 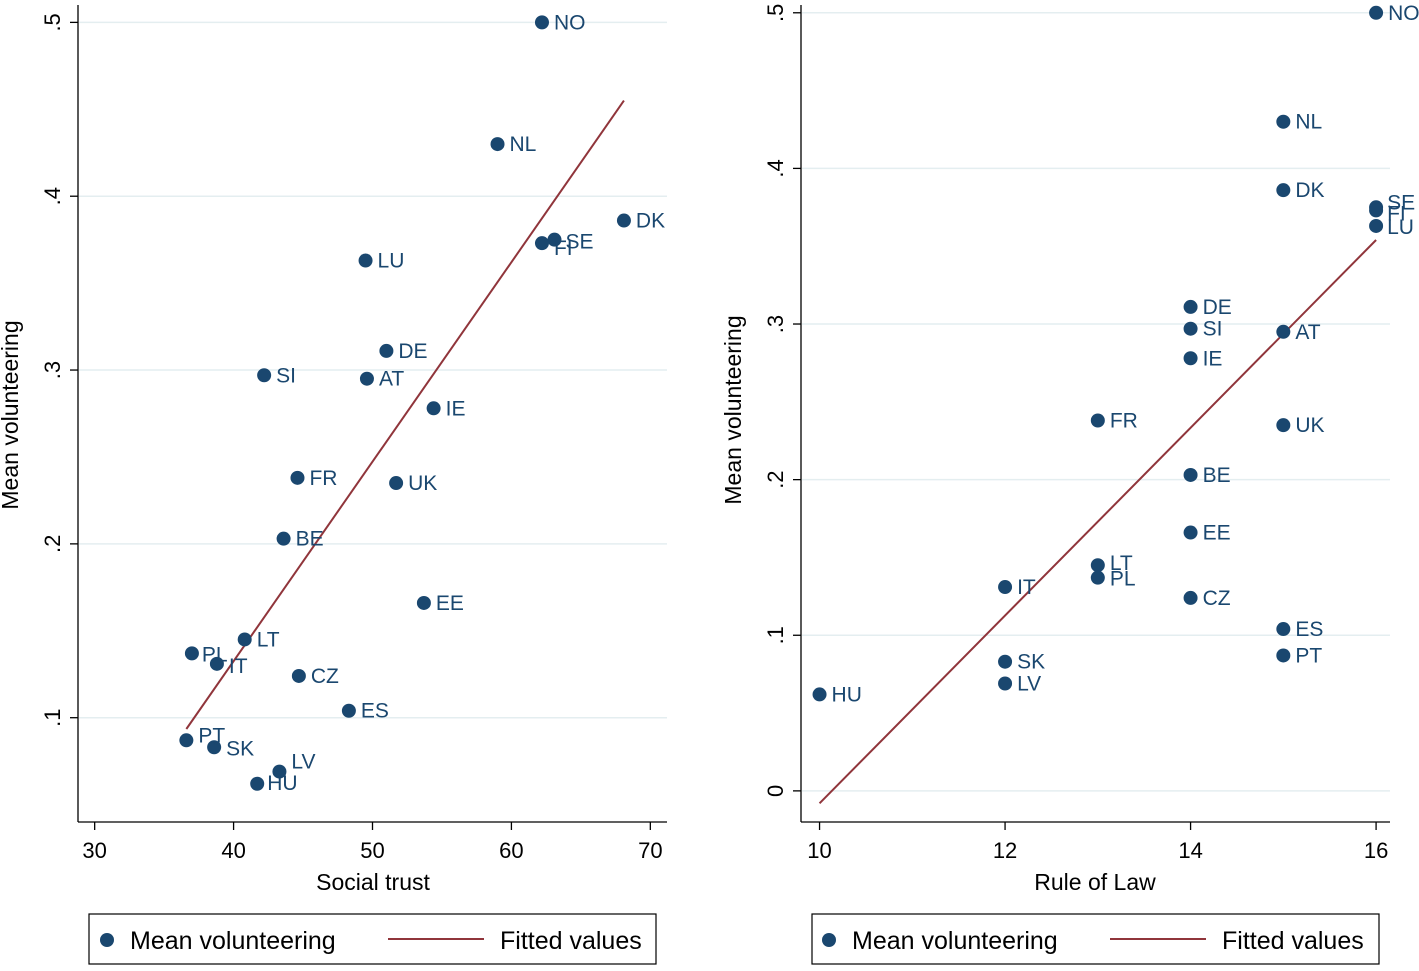 I want to click on point-label-lt: LT, so click(x=1121, y=563).